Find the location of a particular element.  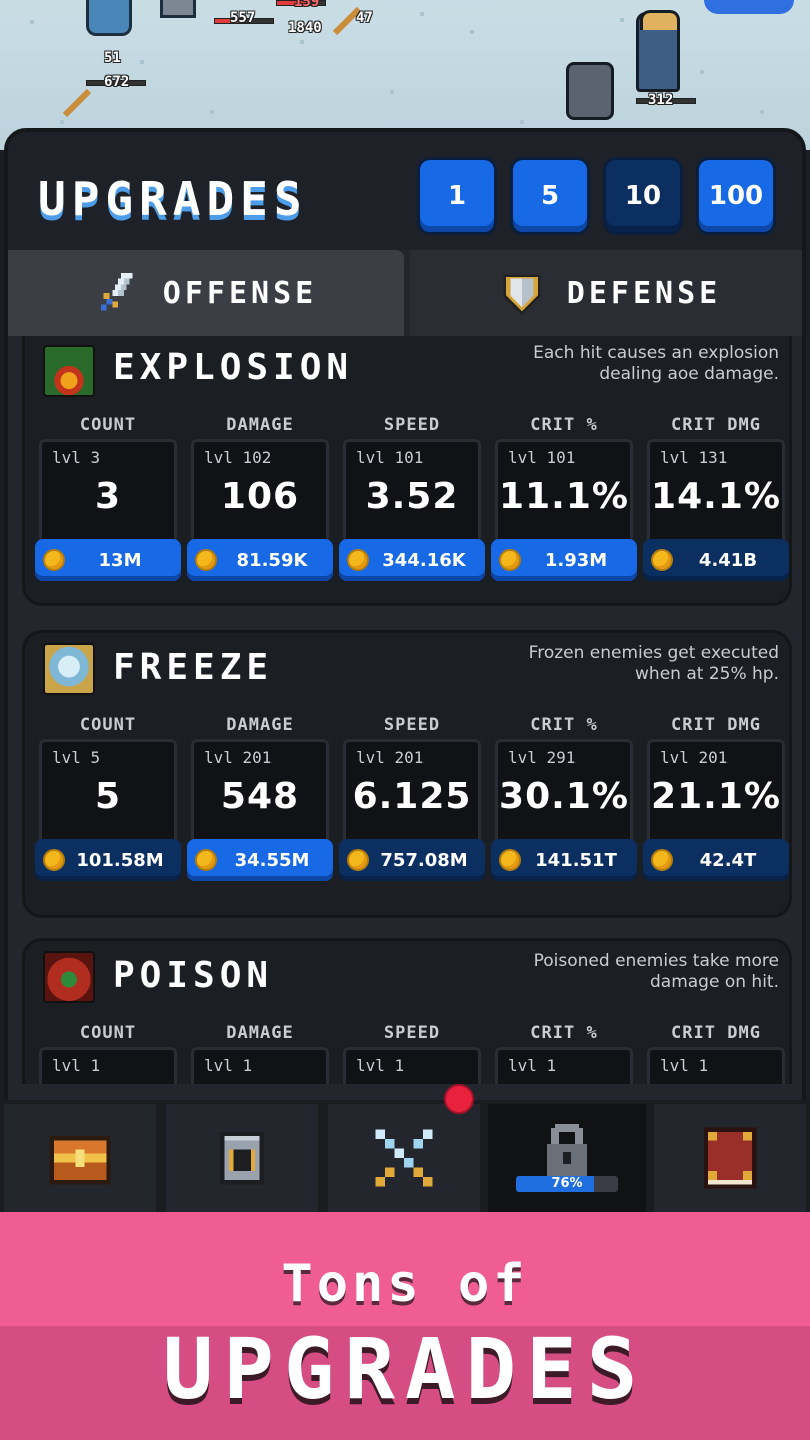

nav-item-book is located at coordinates (730, 1158).